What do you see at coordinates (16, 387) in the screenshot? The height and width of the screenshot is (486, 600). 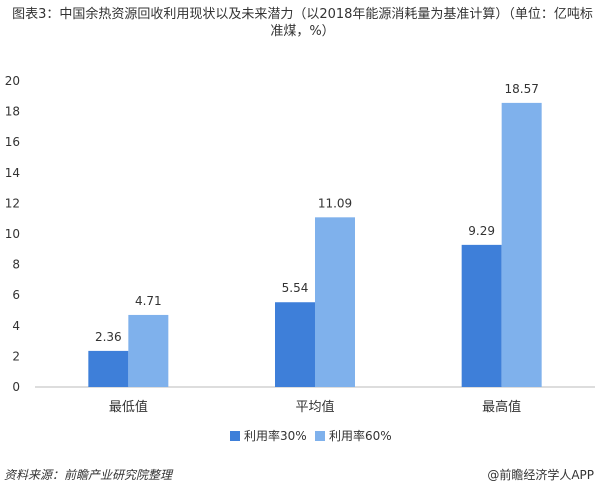 I see `y-tick-label: 0` at bounding box center [16, 387].